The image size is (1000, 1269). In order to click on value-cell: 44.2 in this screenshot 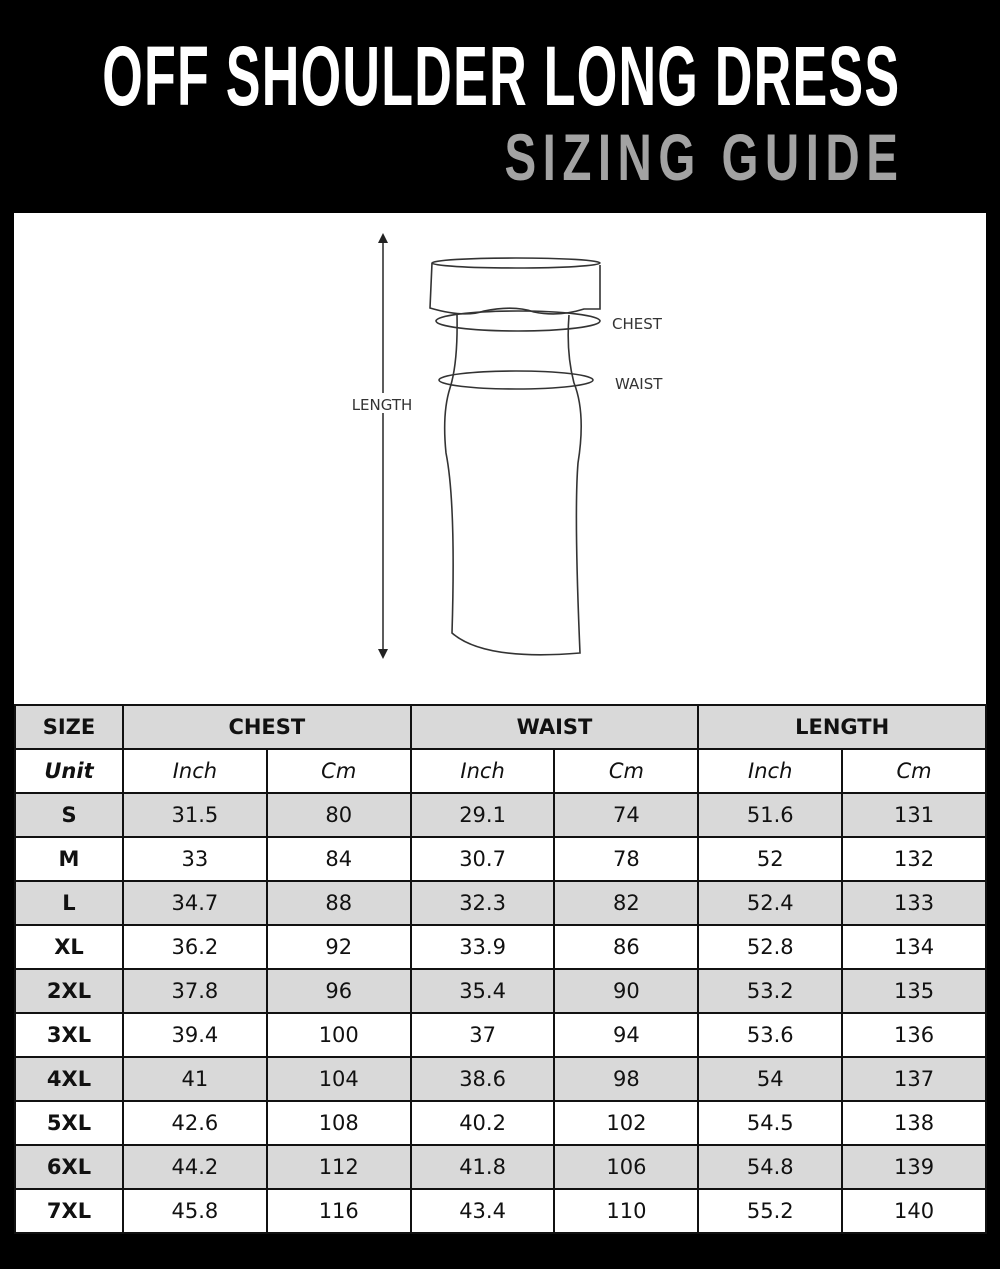, I will do `click(195, 1167)`.